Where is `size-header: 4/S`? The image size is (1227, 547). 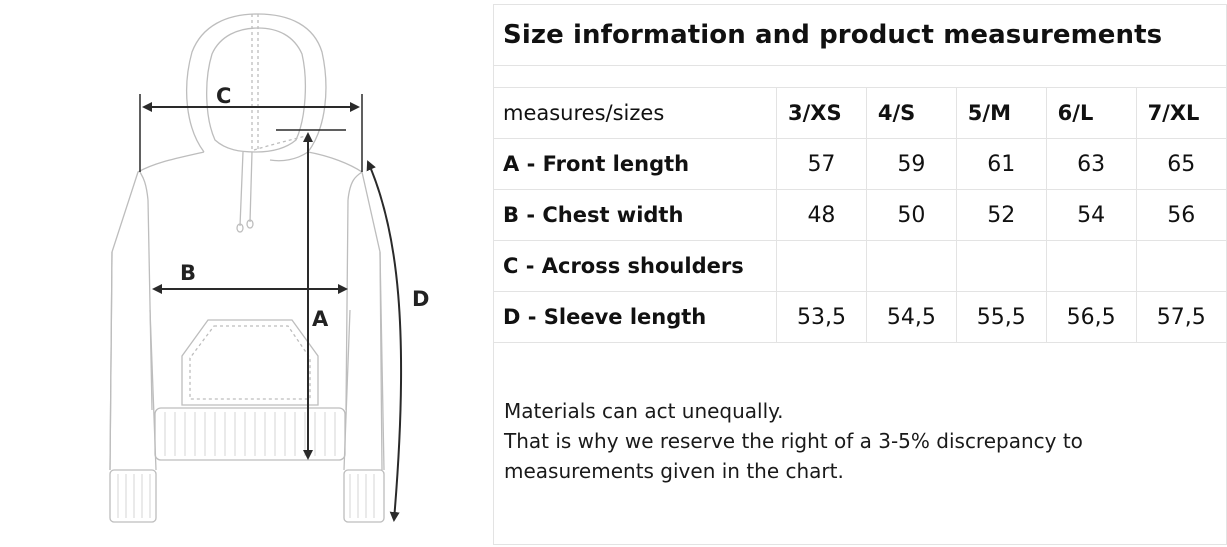 size-header: 4/S is located at coordinates (911, 113).